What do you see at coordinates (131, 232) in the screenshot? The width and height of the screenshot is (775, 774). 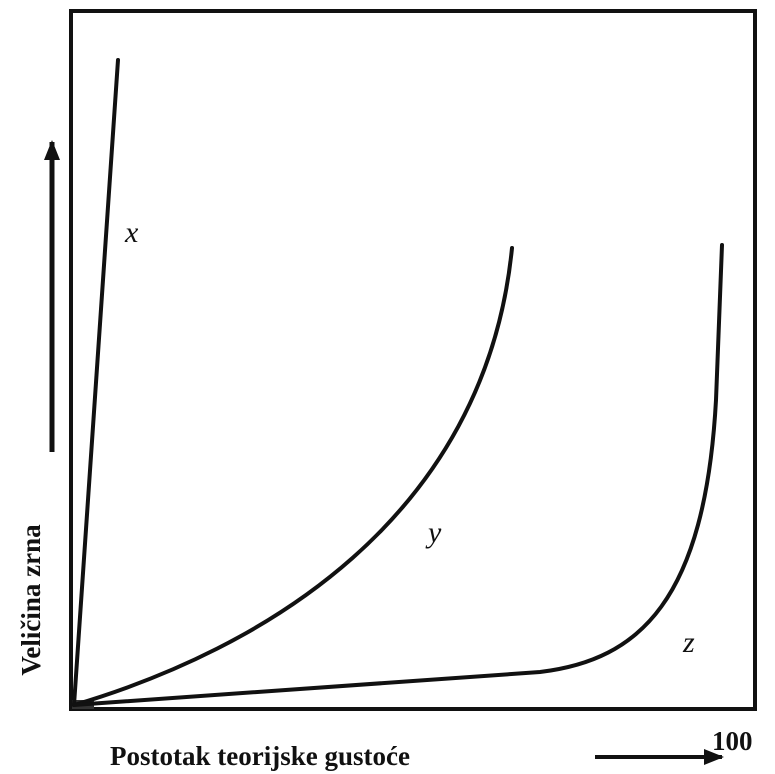 I see `curve-label: x` at bounding box center [131, 232].